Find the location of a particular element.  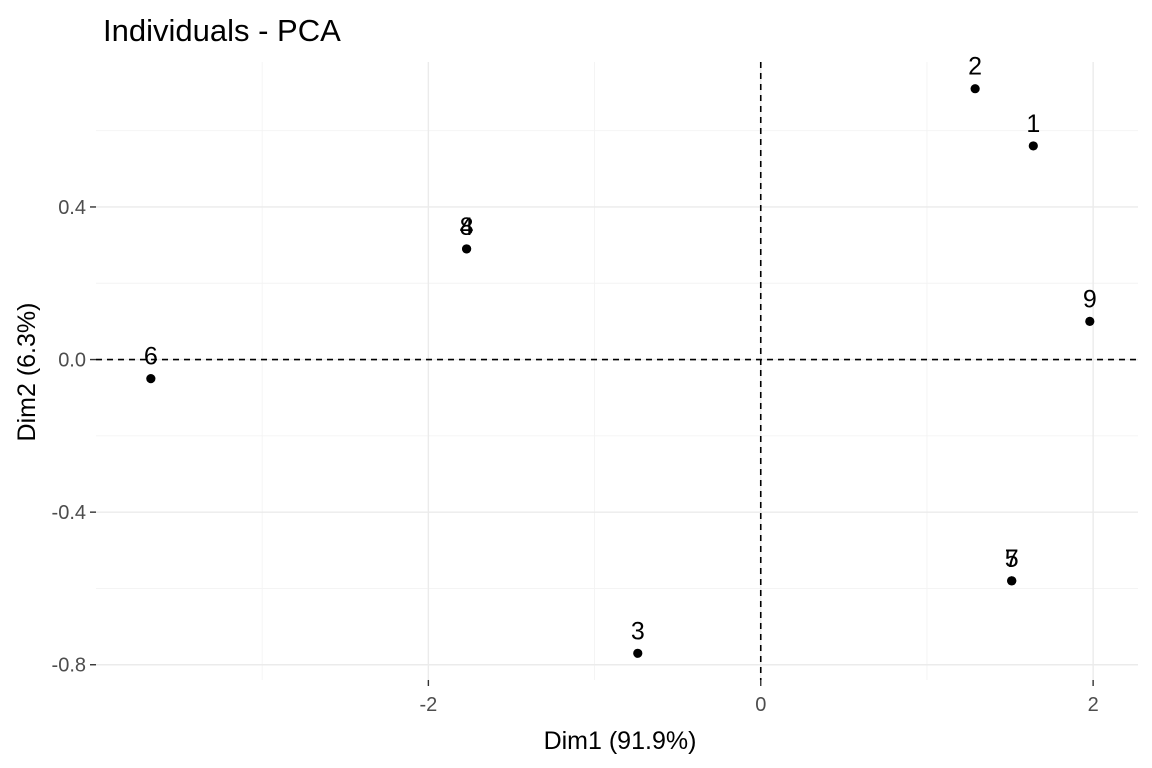

y-axis-title: Dim2 (6.3%) is located at coordinates (27, 372).